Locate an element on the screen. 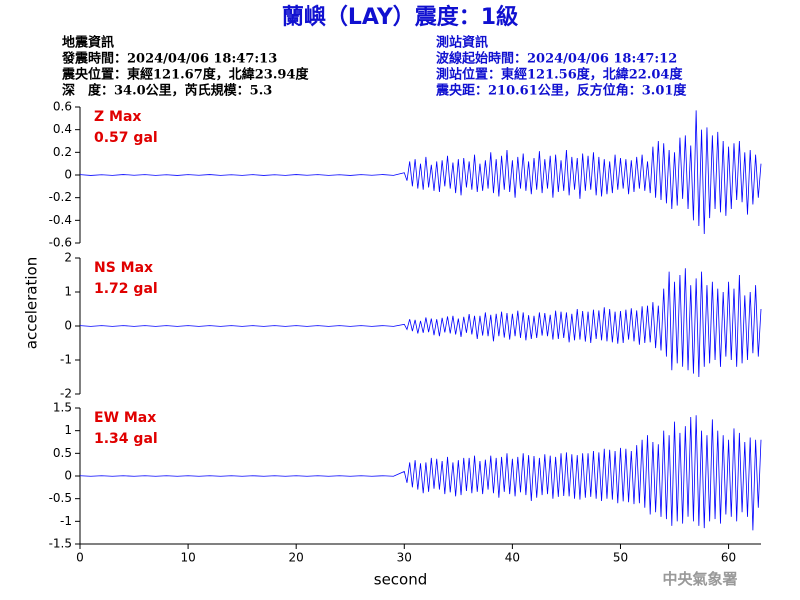 This screenshot has width=800, height=600. peak-name: NS Max is located at coordinates (123, 268).